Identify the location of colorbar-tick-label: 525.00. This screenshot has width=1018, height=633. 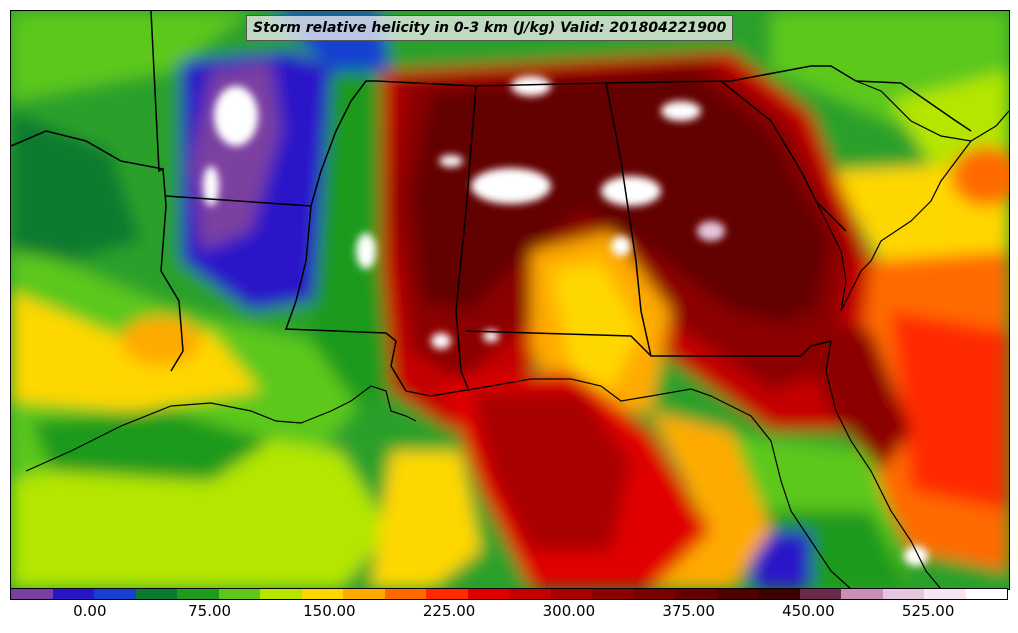
(928, 611).